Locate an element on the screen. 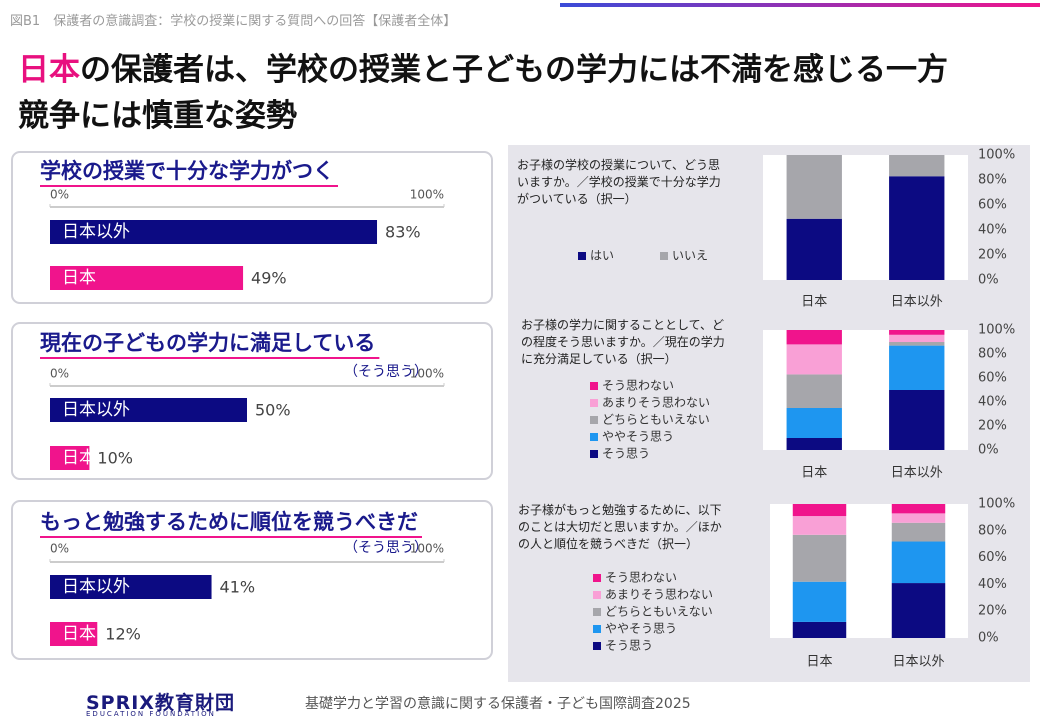 Image resolution: width=1040 pixels, height=720 pixels. value-label: 49% is located at coordinates (269, 278).